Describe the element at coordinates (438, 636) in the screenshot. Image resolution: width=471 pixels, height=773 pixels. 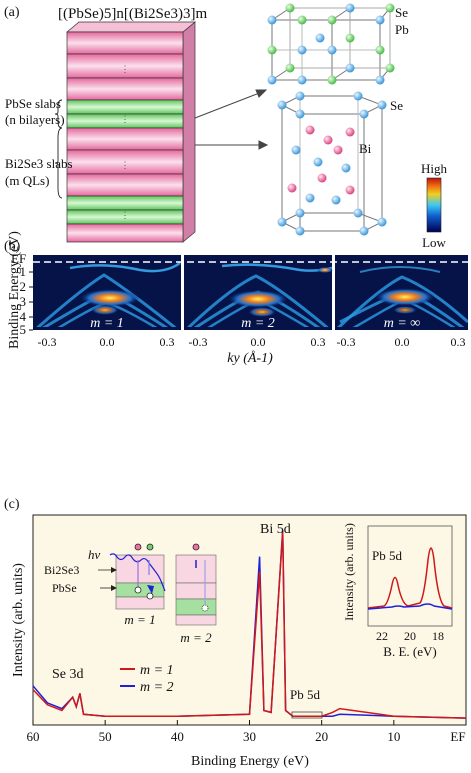
I see `inset-xtick-18: 18` at that location.